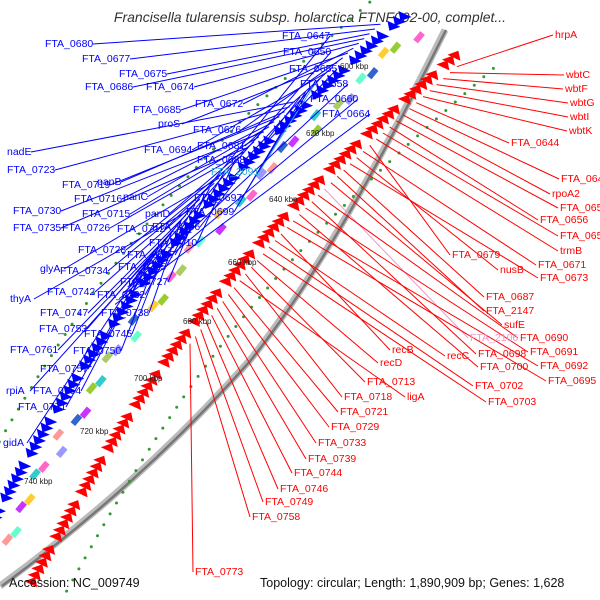 The width and height of the screenshot is (600, 600). Describe the element at coordinates (283, 199) in the screenshot. I see `tick-label: 640 kbp` at that location.